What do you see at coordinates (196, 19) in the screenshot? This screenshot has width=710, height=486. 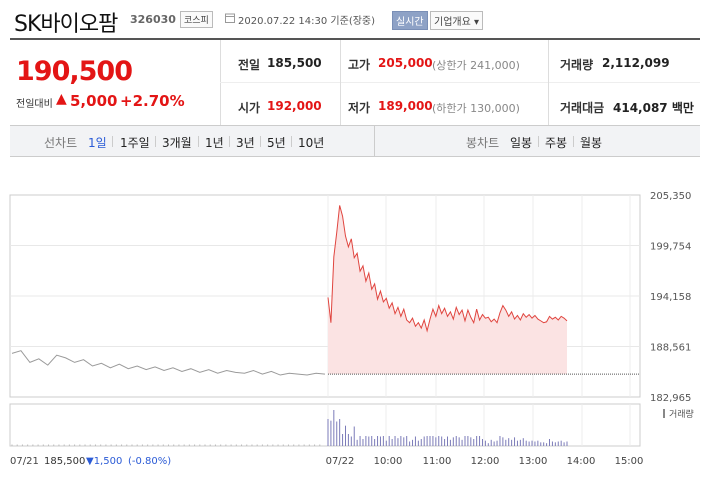 I see `market-badge: 코스피` at bounding box center [196, 19].